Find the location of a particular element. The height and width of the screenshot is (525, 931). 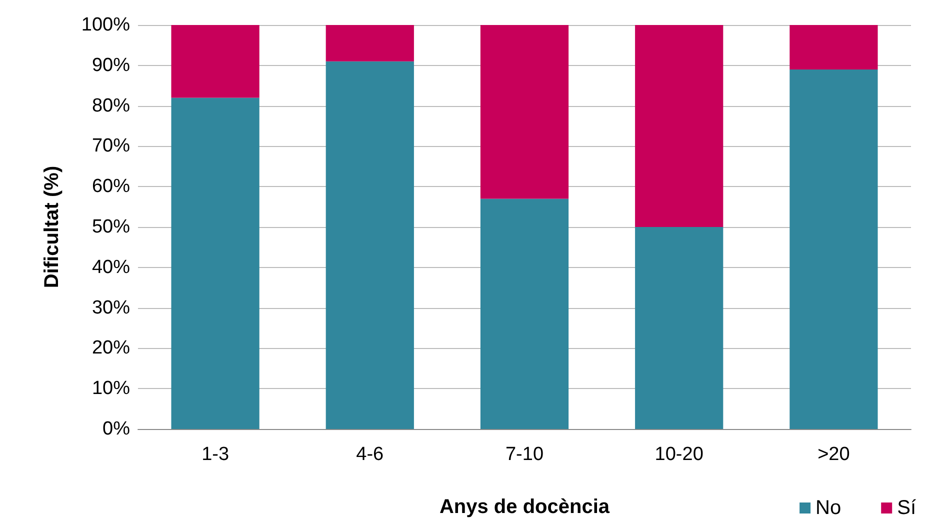

y-axis-title: Dificultat (%) is located at coordinates (52, 227).